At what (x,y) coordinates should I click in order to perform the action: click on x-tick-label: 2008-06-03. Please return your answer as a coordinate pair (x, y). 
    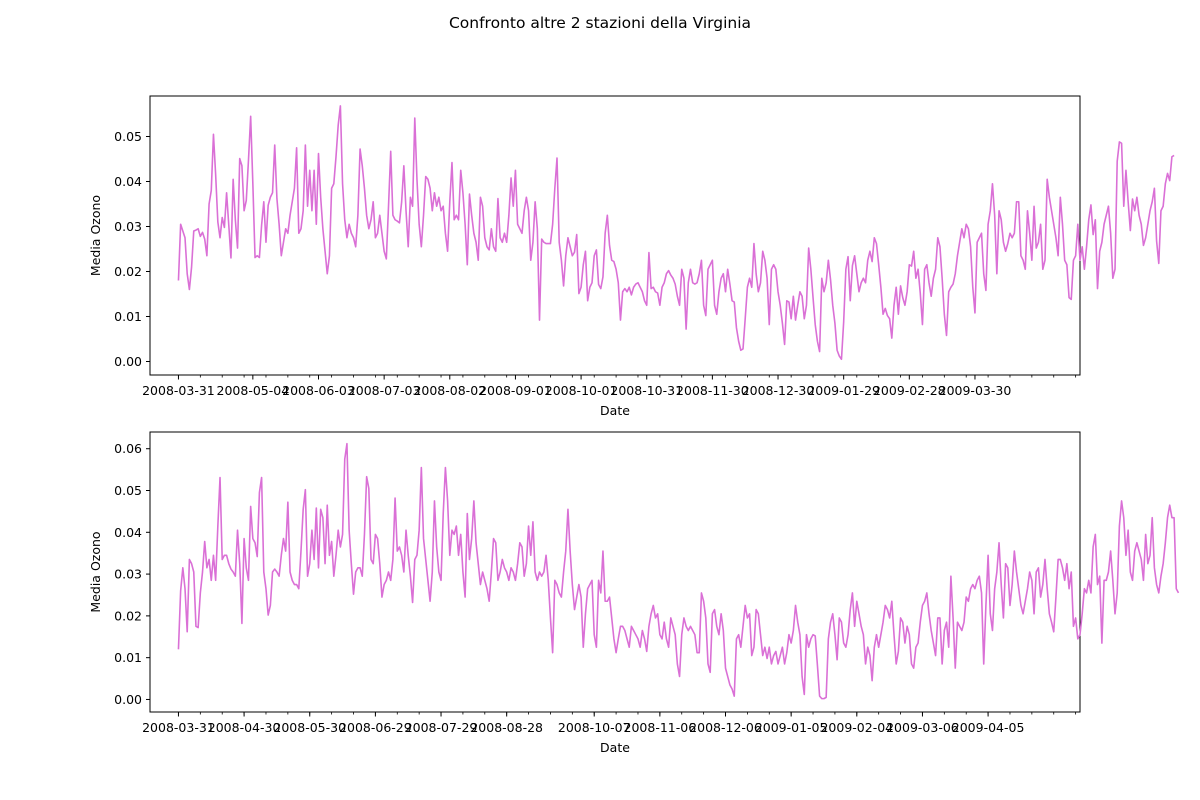
    Looking at the image, I should click on (318, 390).